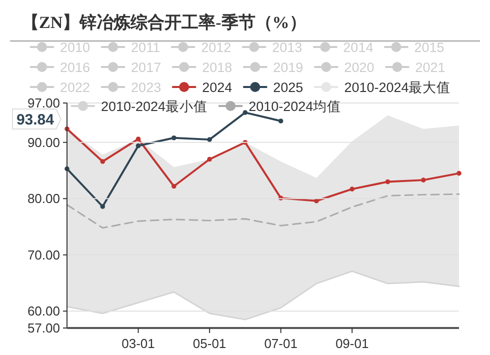  Describe the element at coordinates (43, 103) in the screenshot. I see `y-tick-label: 97.00` at that location.